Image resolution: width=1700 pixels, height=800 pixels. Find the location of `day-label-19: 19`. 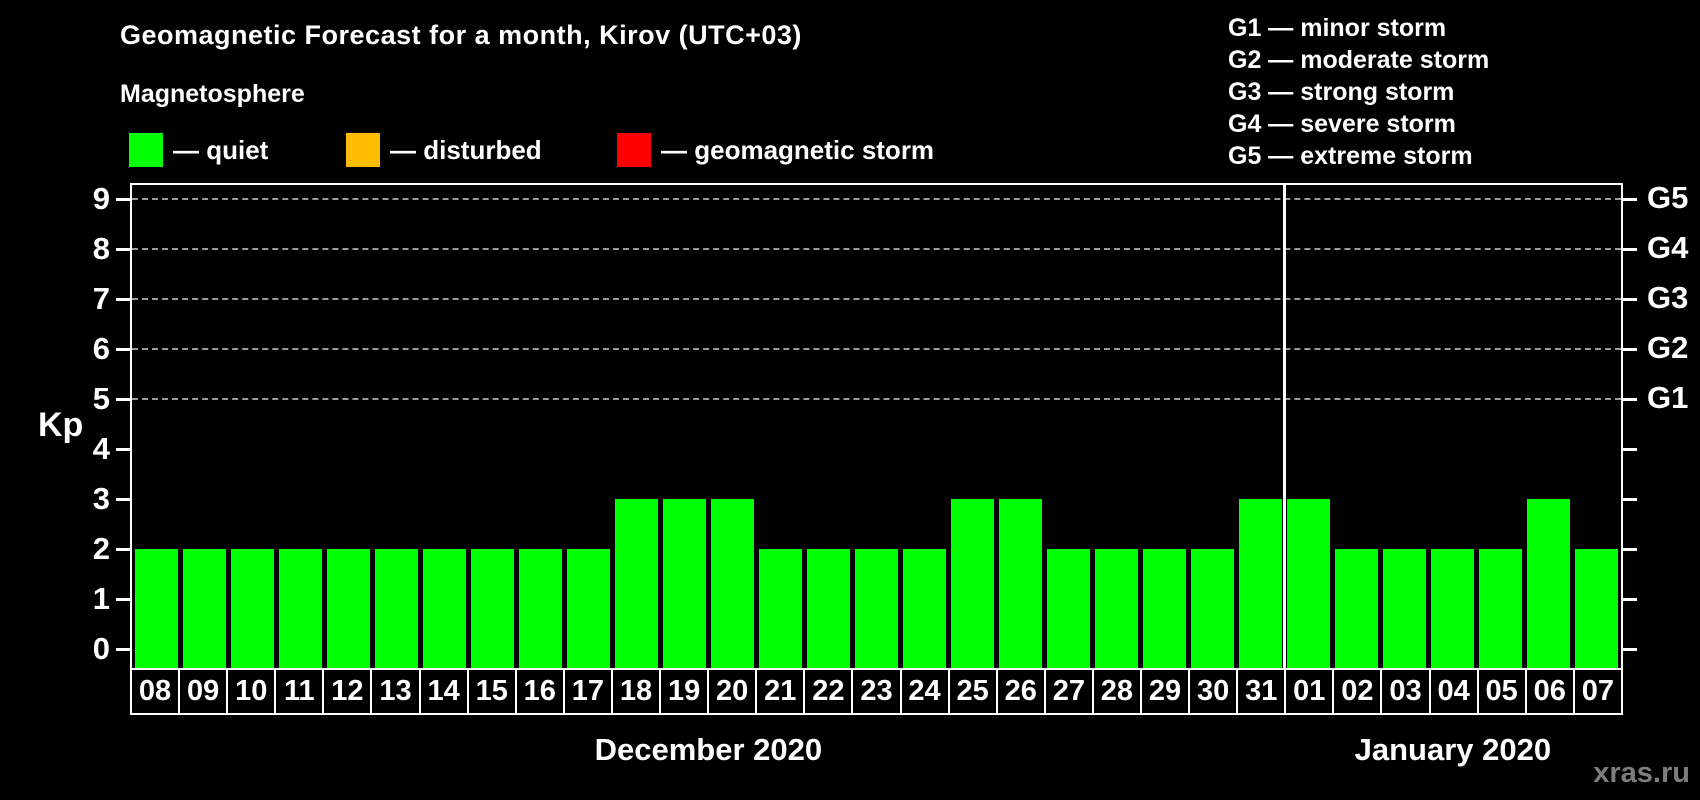

day-label-19: 19 is located at coordinates (683, 691).